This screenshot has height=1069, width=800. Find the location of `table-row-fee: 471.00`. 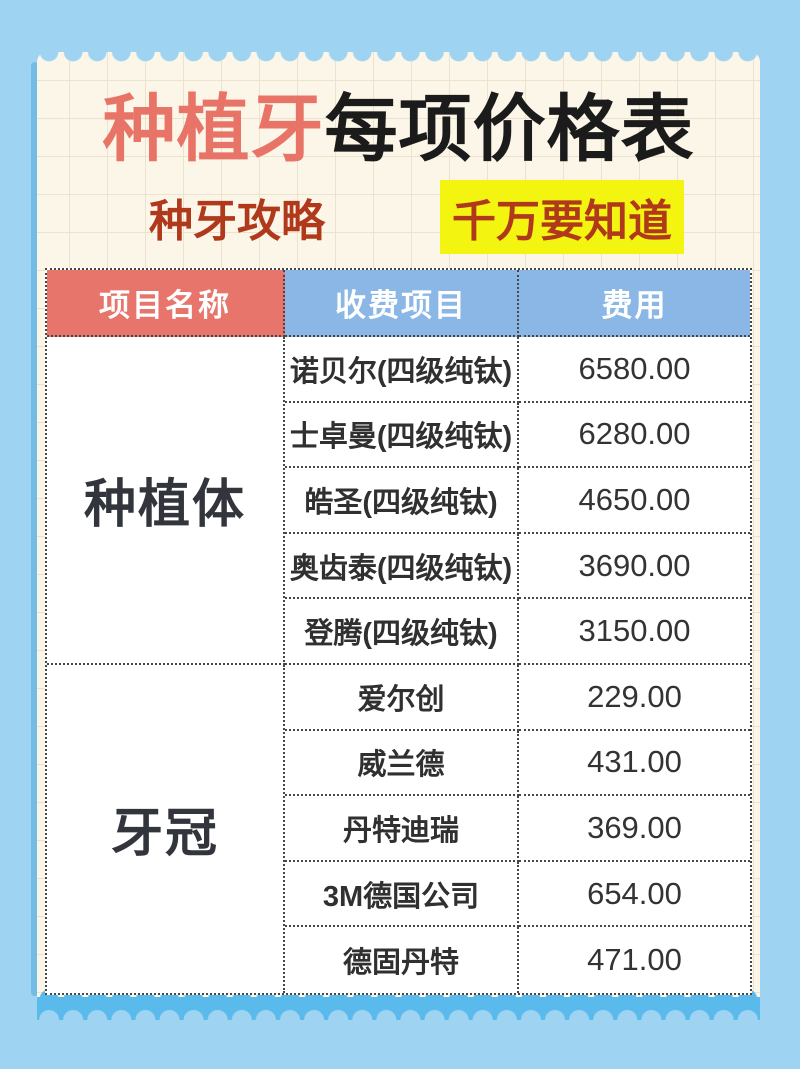

table-row-fee: 471.00 is located at coordinates (634, 960).